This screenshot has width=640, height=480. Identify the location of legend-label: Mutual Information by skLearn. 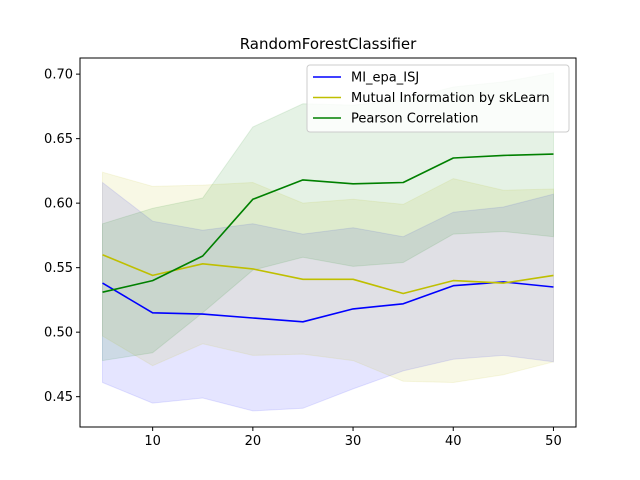
(450, 98).